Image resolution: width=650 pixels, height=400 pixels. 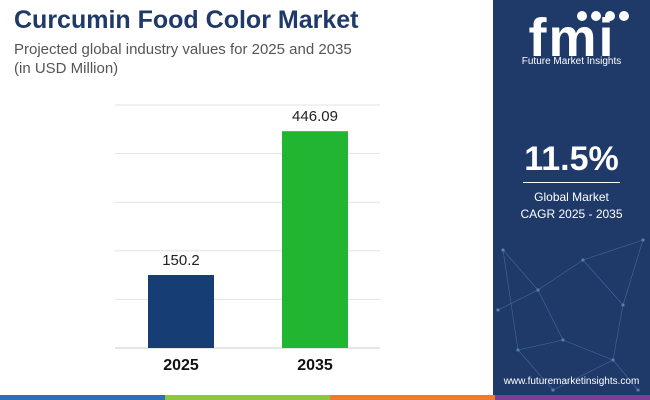 What do you see at coordinates (315, 239) in the screenshot?
I see `bar-2035` at bounding box center [315, 239].